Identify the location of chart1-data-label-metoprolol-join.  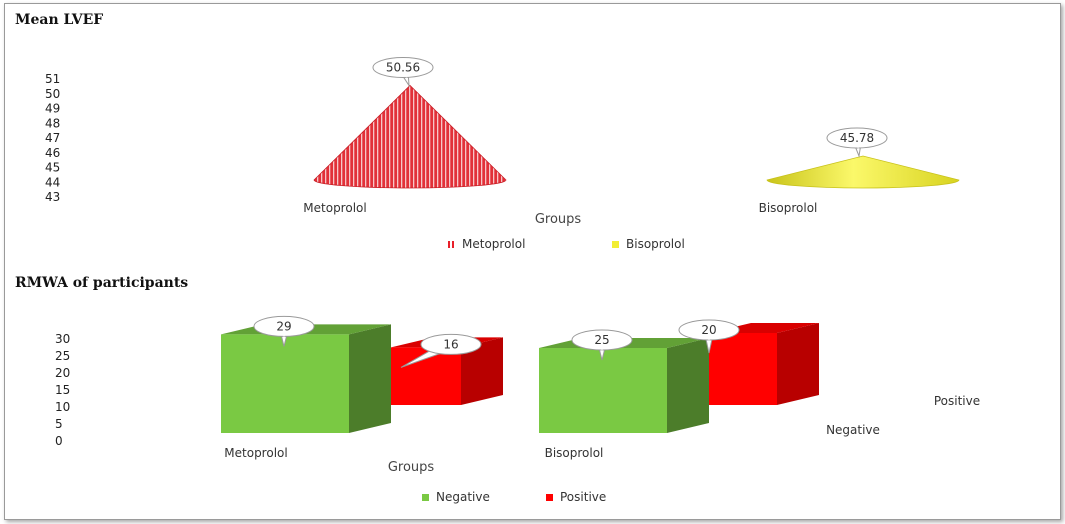
(403, 72).